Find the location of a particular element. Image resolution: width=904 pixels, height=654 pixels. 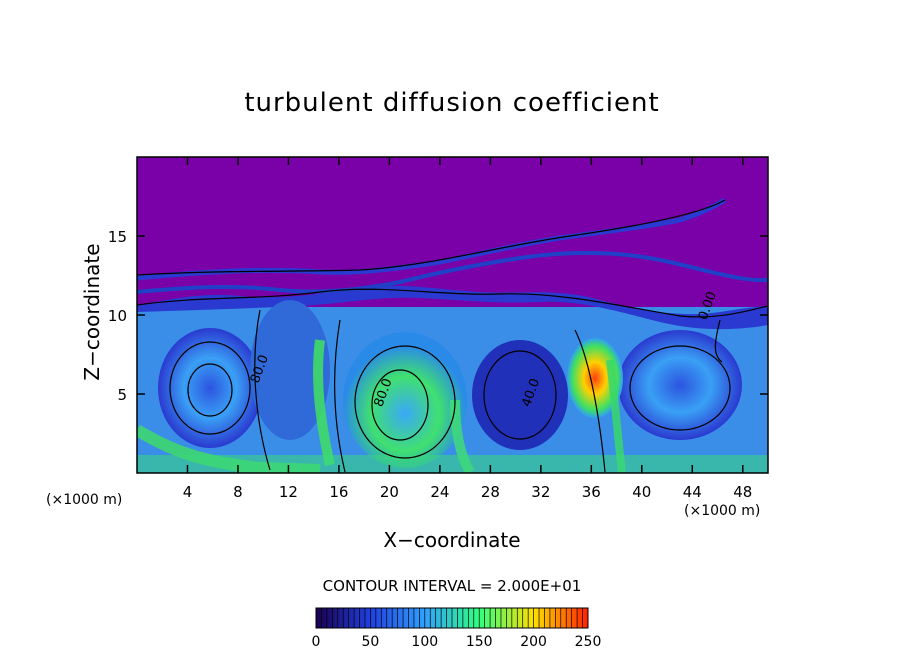

hot-spot is located at coordinates (595, 378).